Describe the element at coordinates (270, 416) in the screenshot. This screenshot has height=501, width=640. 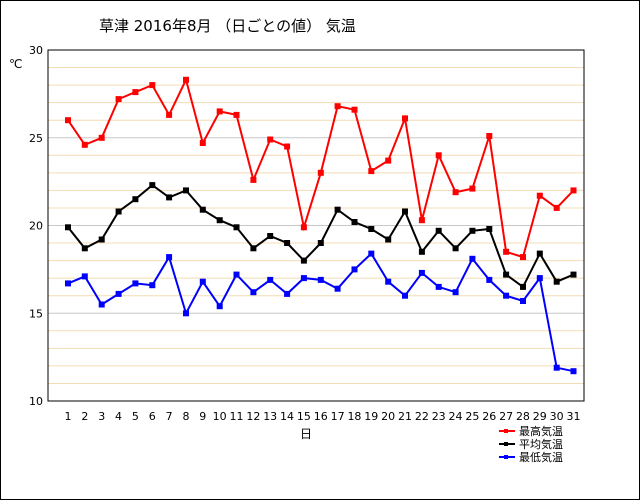
I see `x-tick-label: 13` at that location.